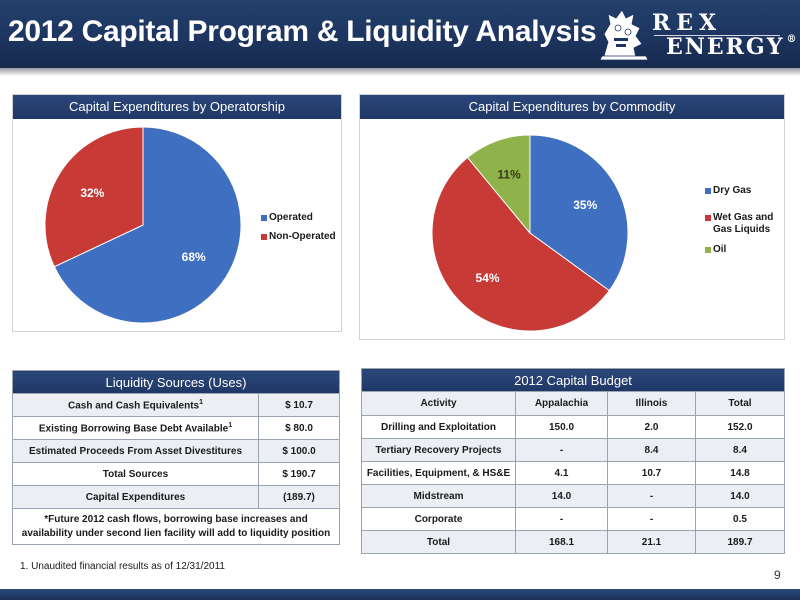 The image size is (800, 600). Describe the element at coordinates (92, 193) in the screenshot. I see `operatorship-data-label: 32%` at that location.